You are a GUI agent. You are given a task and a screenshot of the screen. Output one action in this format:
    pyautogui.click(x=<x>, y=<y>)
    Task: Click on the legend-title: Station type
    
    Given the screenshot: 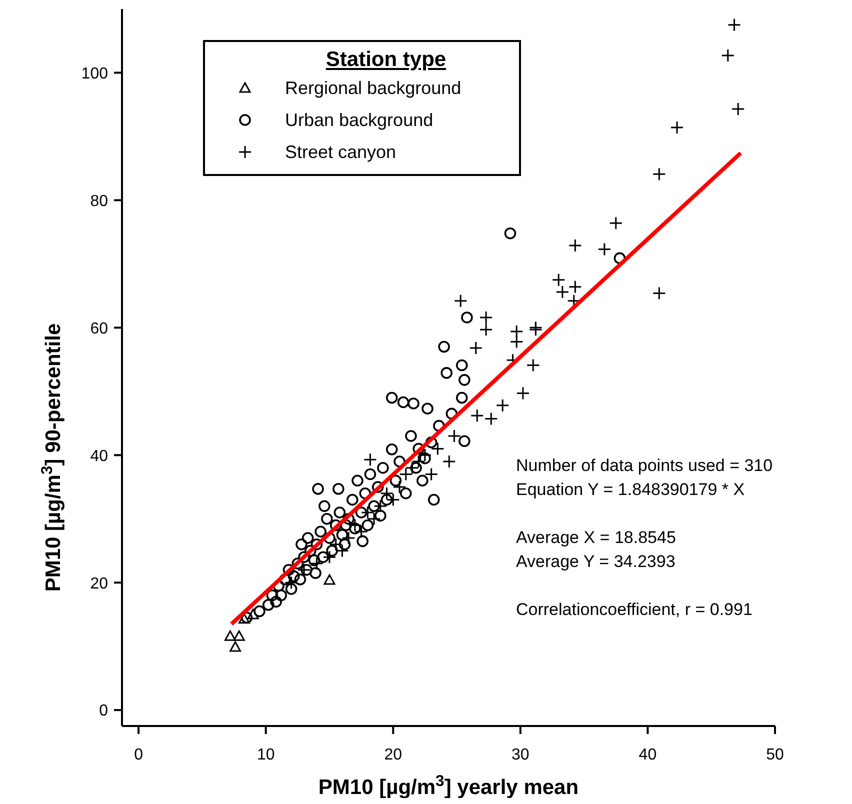 What is the action you would take?
    pyautogui.click(x=386, y=60)
    